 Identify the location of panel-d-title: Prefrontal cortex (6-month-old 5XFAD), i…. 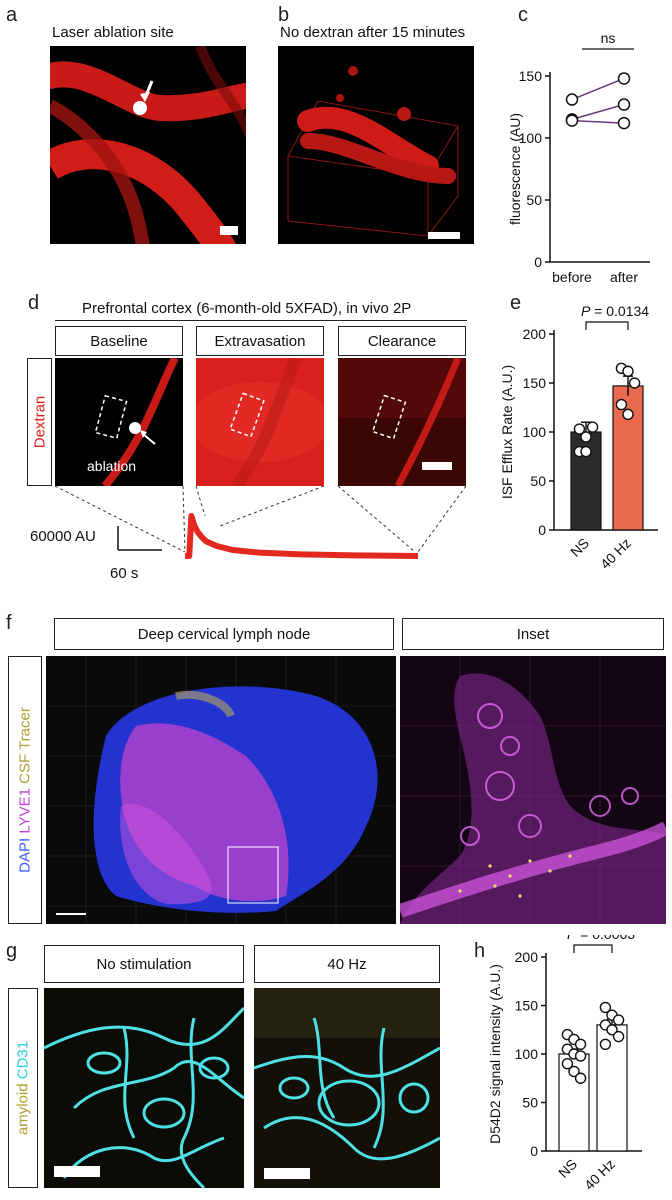
(247, 308).